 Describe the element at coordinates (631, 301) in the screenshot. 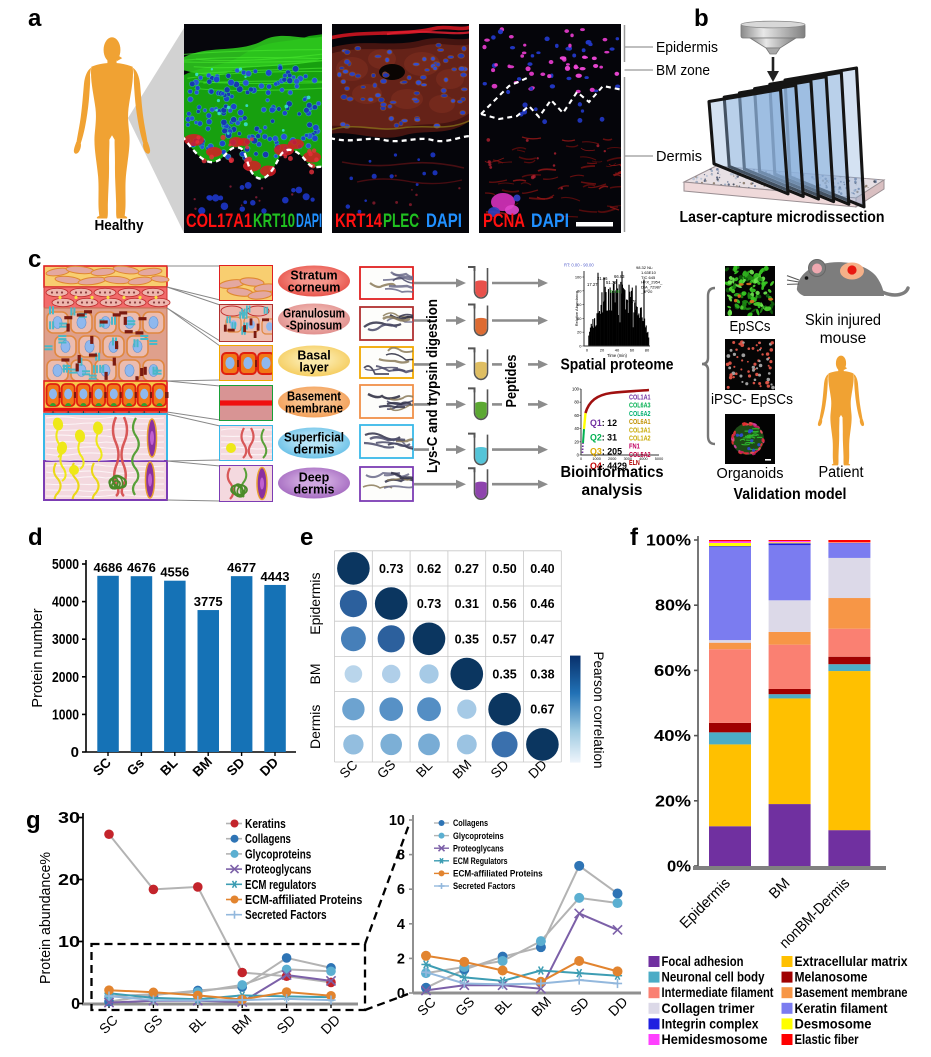

I see `svg-text: 94.76` at that location.